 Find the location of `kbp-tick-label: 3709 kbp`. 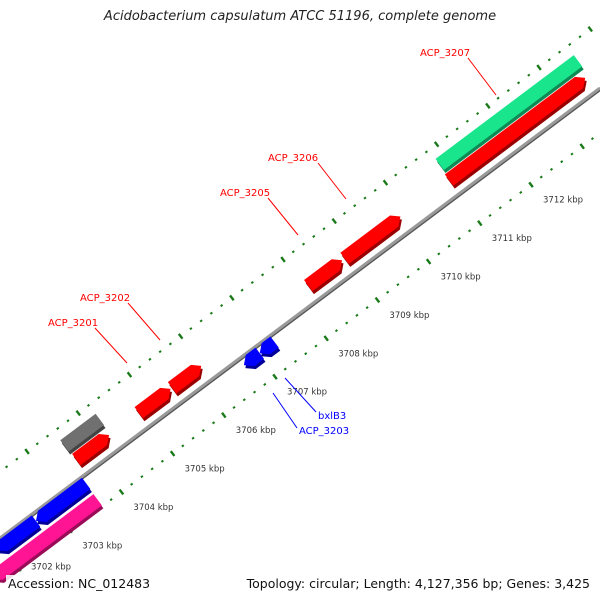

kbp-tick-label: 3709 kbp is located at coordinates (409, 316).